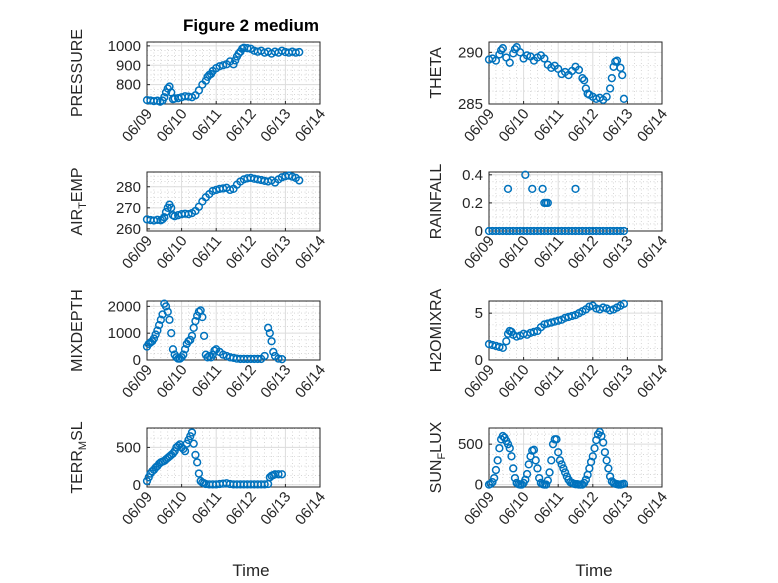 The width and height of the screenshot is (778, 583). What do you see at coordinates (472, 203) in the screenshot?
I see `y-tick-label: 0.2` at bounding box center [472, 203].